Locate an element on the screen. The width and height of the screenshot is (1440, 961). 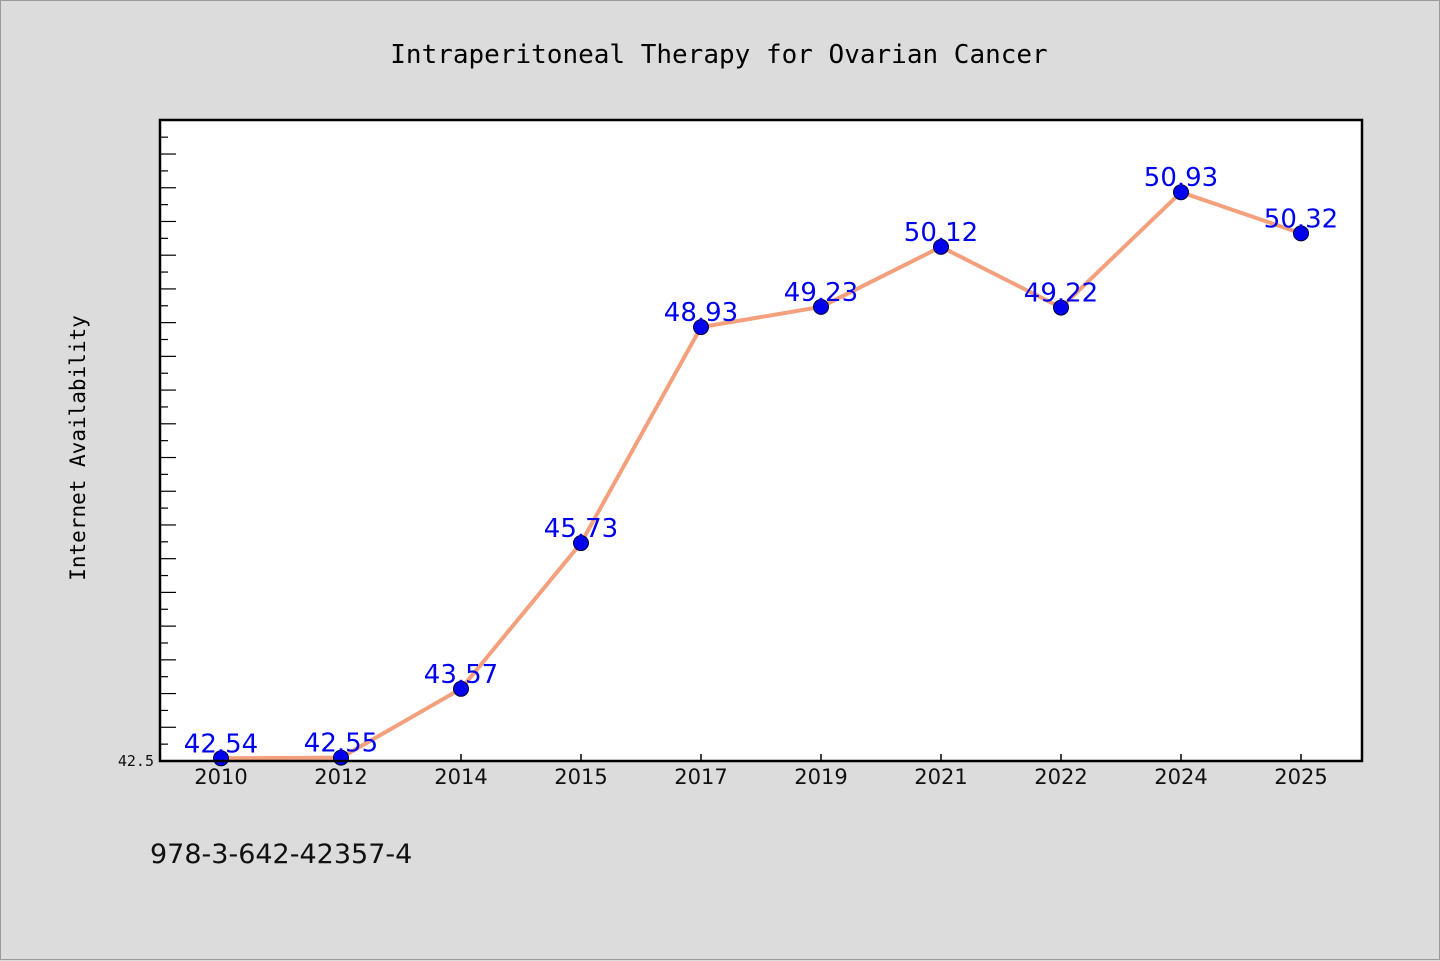
data-label: 49.23 is located at coordinates (821, 293).